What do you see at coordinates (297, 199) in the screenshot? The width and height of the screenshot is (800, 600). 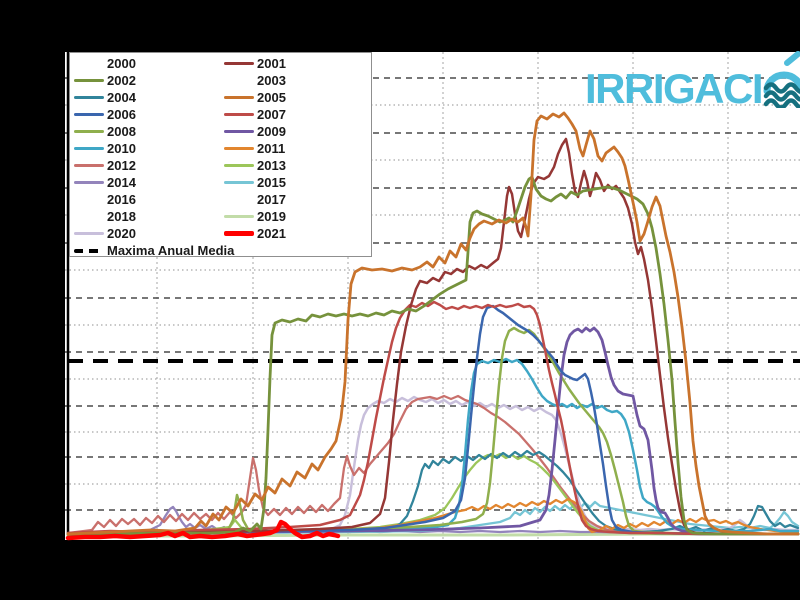 I see `legend-item-2017: 2017` at bounding box center [297, 199].